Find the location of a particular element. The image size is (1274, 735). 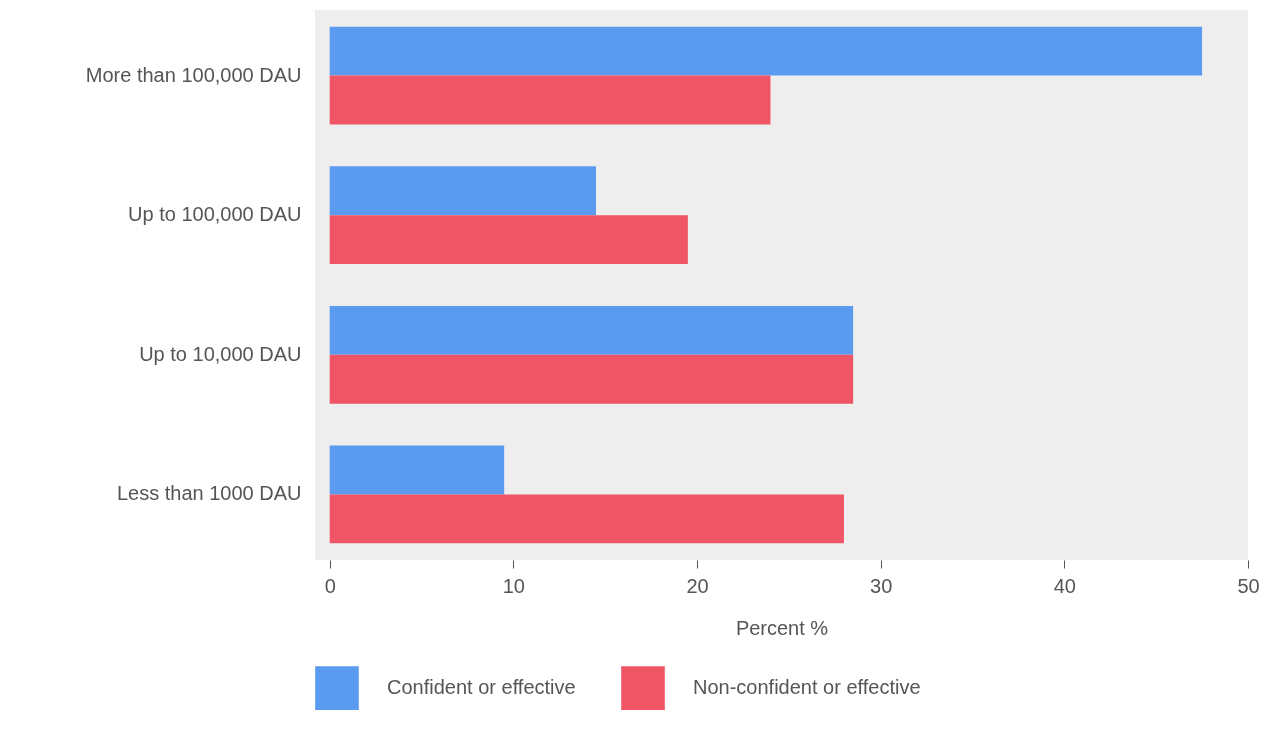

x-tick-label: 20 is located at coordinates (697, 585).